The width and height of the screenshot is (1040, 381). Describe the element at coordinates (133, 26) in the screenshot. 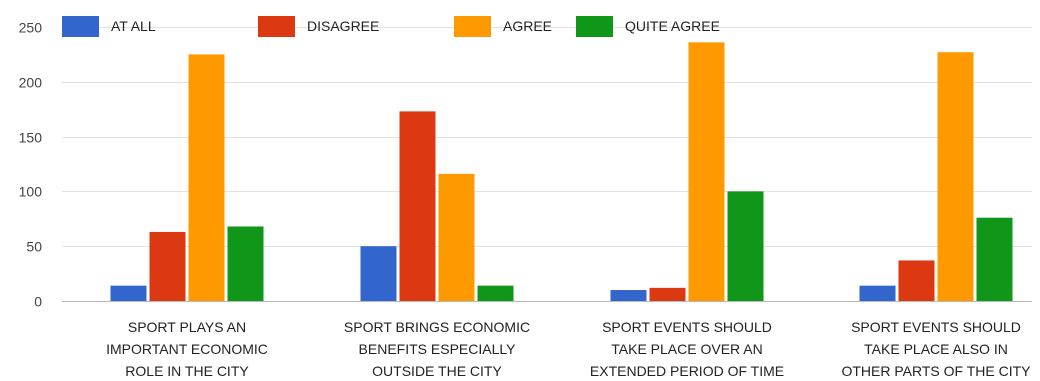

I see `legend-label-at-all: AT ALL` at that location.